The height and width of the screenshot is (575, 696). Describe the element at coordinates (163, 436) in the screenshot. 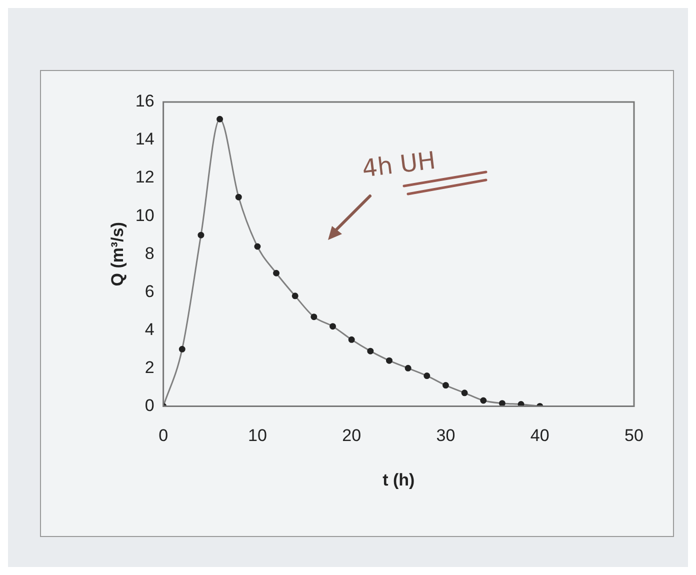

I see `x-tick-label: 0` at that location.